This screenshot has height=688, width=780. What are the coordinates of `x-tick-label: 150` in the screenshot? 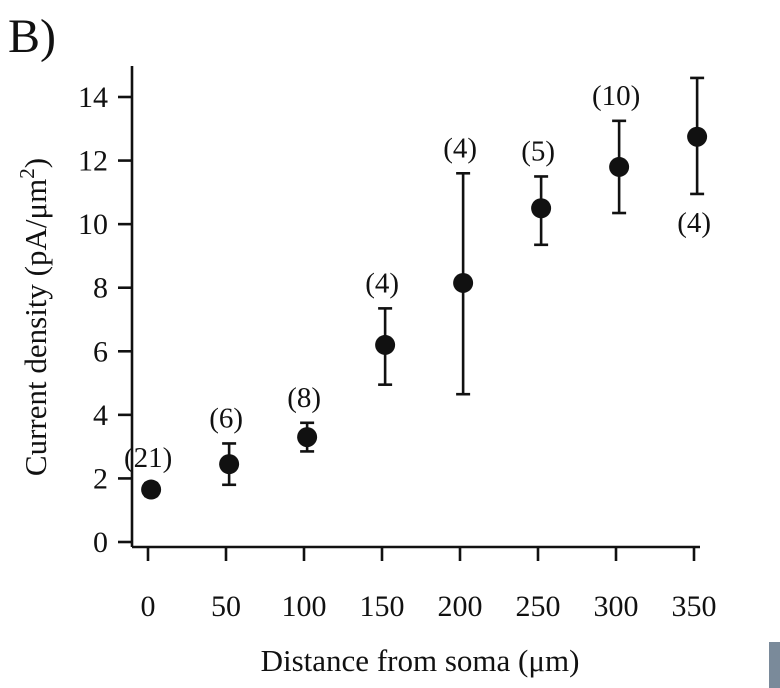 It's located at (382, 606).